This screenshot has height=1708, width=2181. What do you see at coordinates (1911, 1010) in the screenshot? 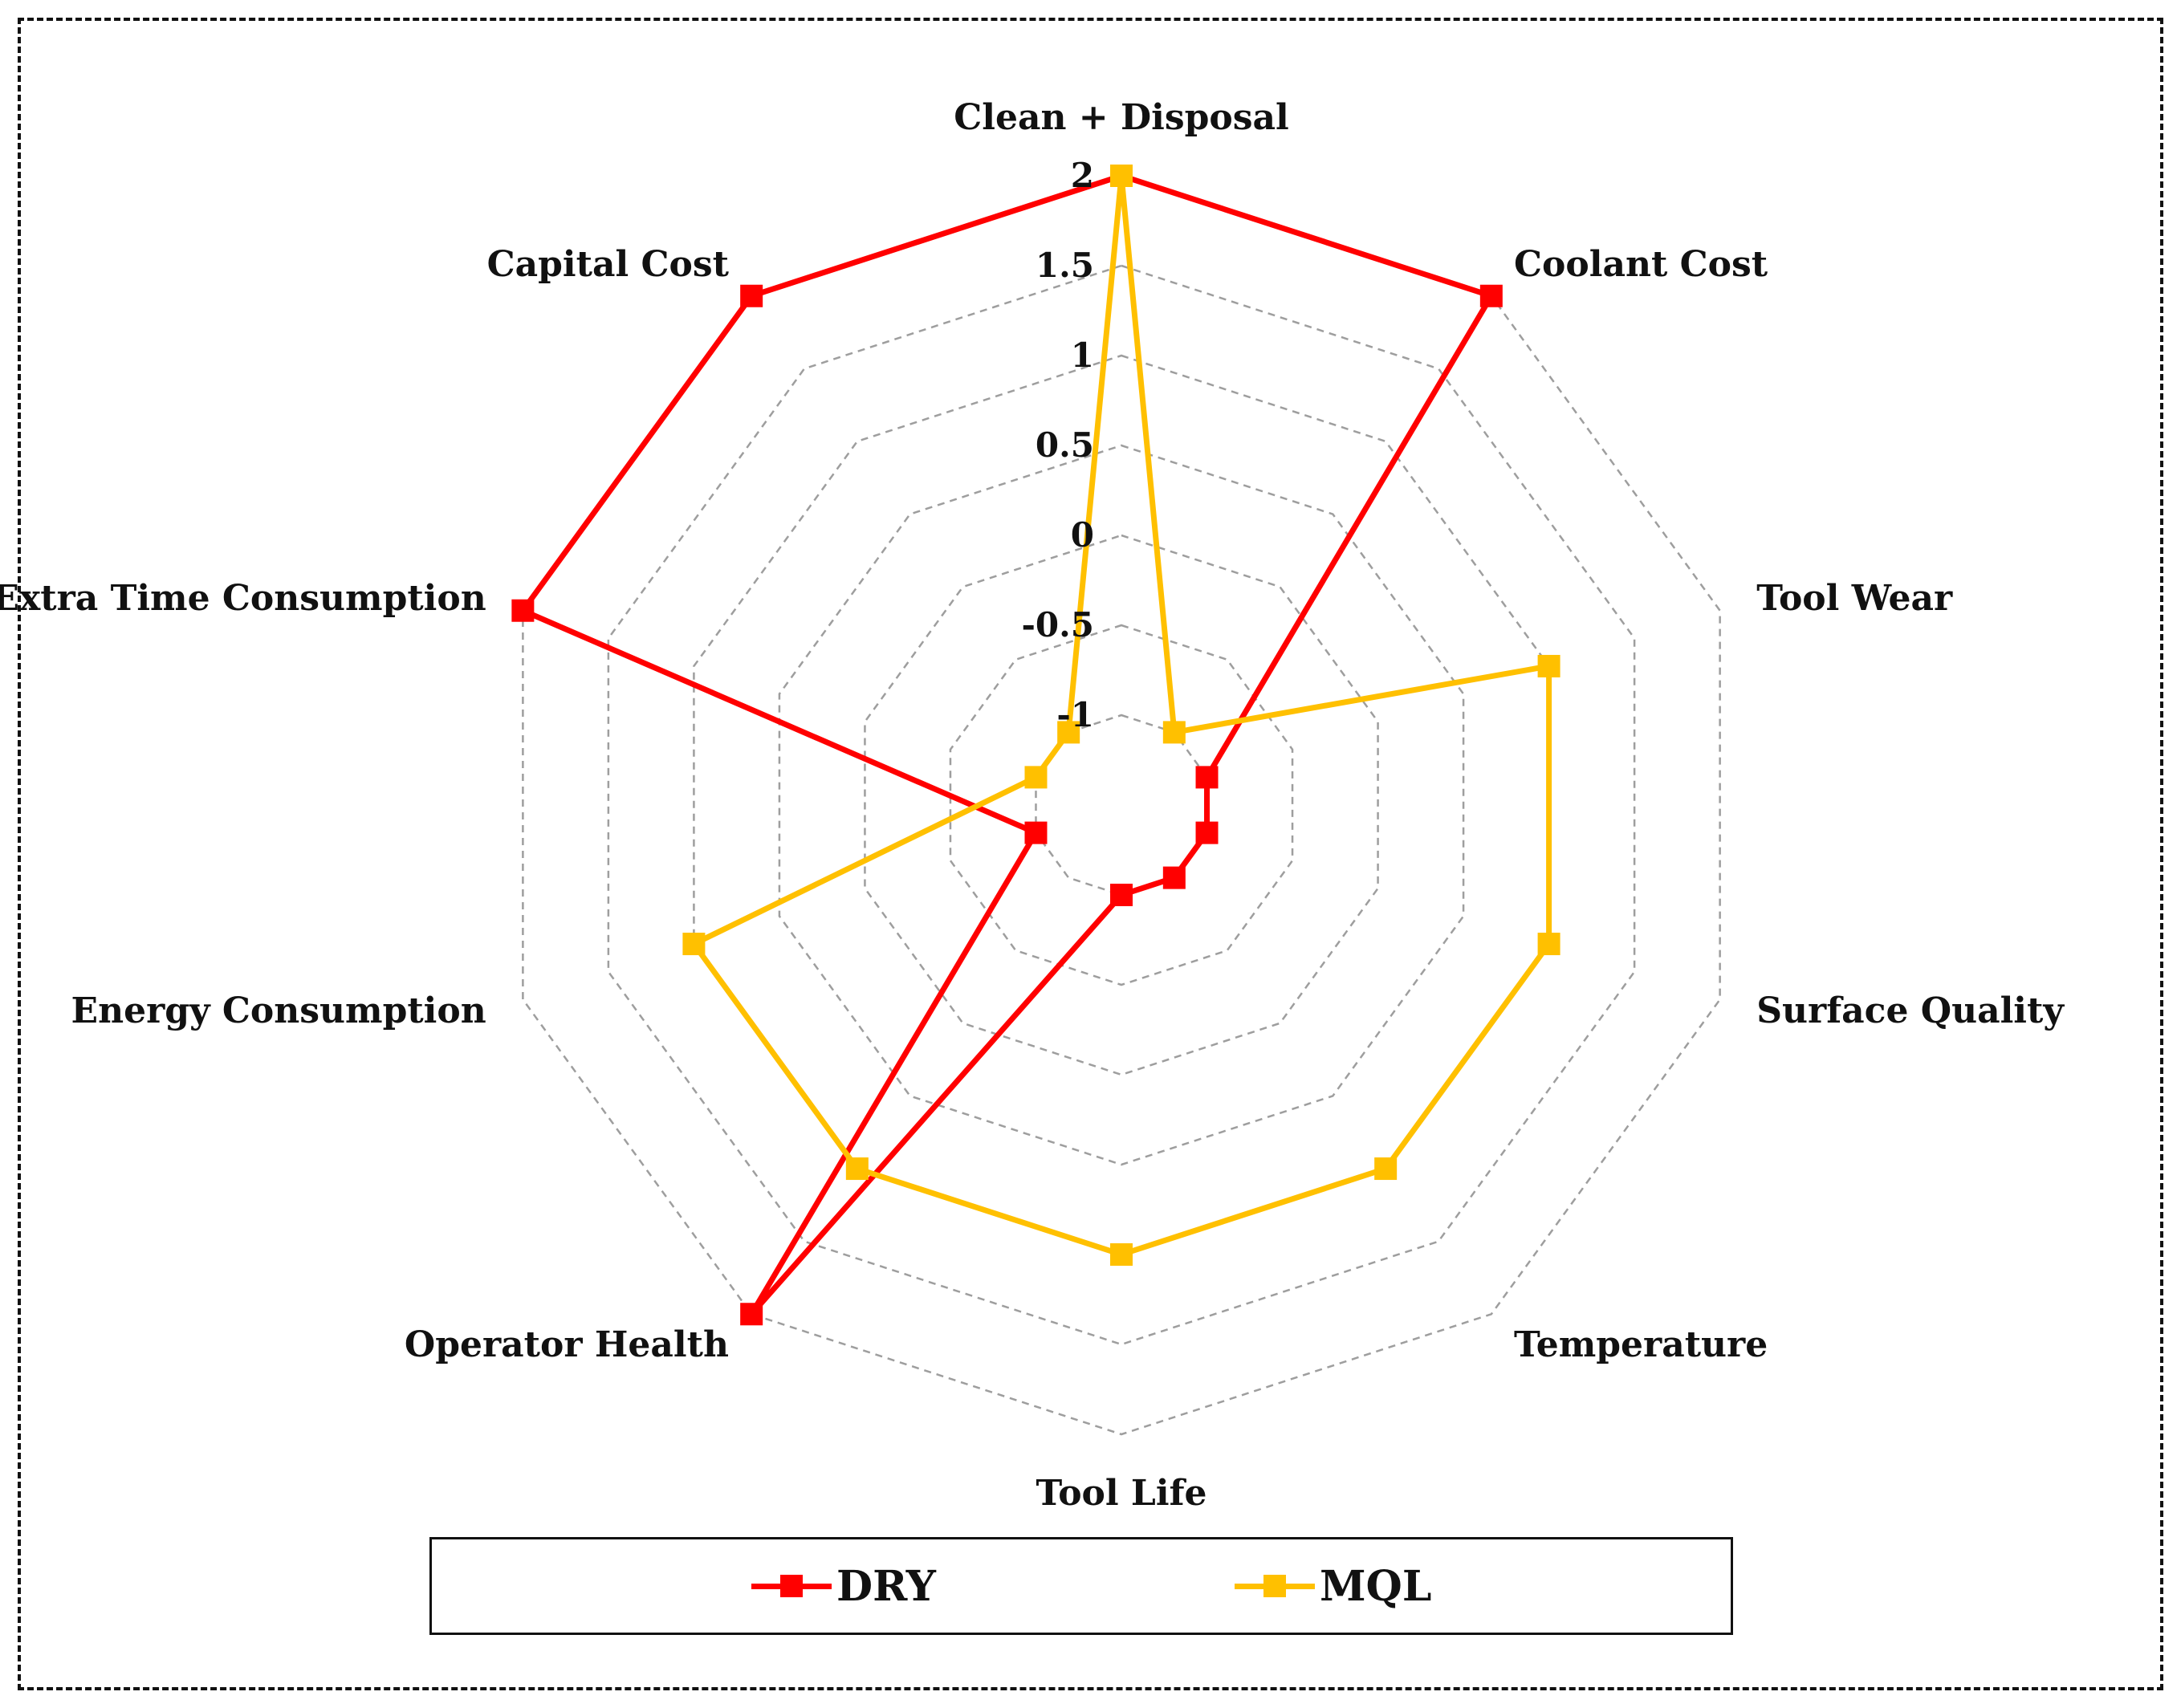
I see `axis-label-3: Surface Quality` at bounding box center [1911, 1010].